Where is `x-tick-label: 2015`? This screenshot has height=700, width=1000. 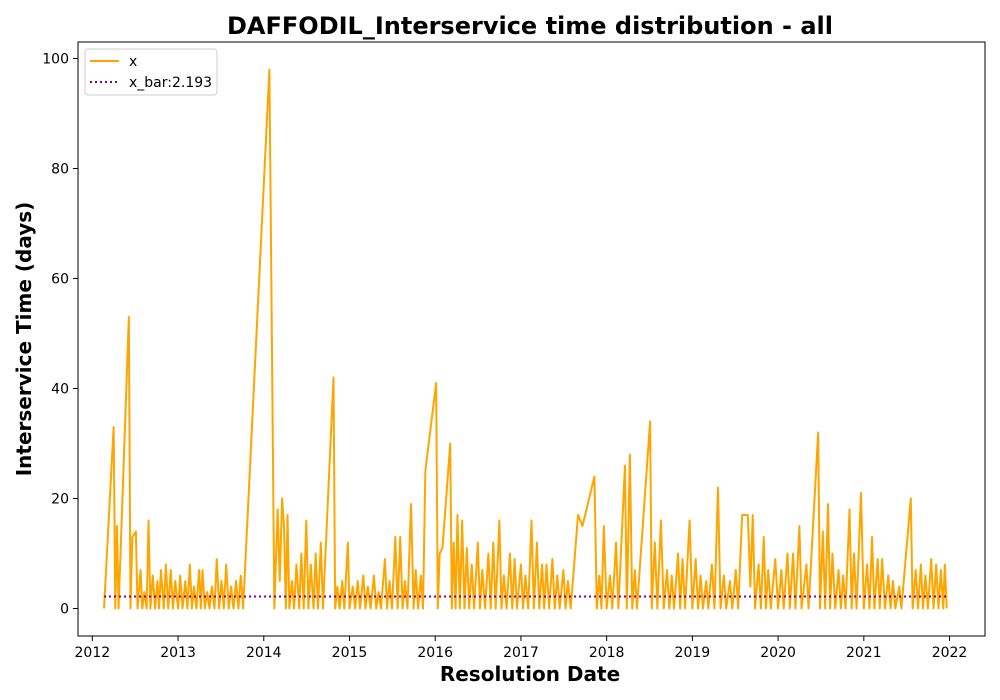 x-tick-label: 2015 is located at coordinates (350, 653).